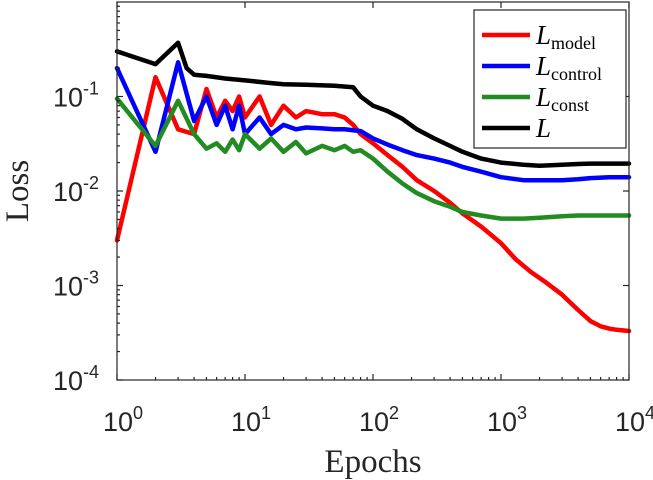 The image size is (653, 480). I want to click on x-tick-label: 10⁴, so click(634, 420).